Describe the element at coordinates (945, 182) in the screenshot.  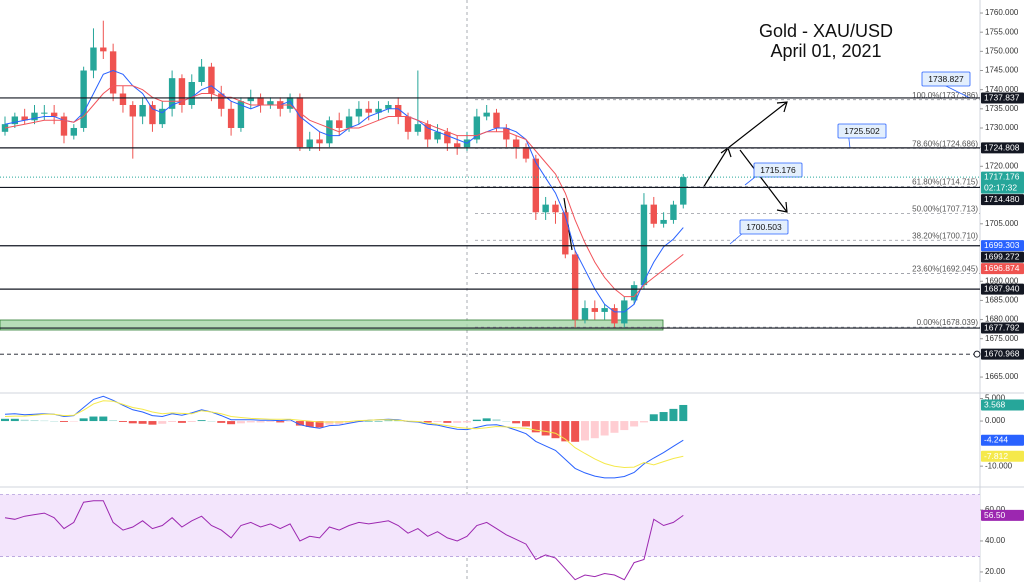
I see `fib-label: 61.80%(1714.715)` at that location.